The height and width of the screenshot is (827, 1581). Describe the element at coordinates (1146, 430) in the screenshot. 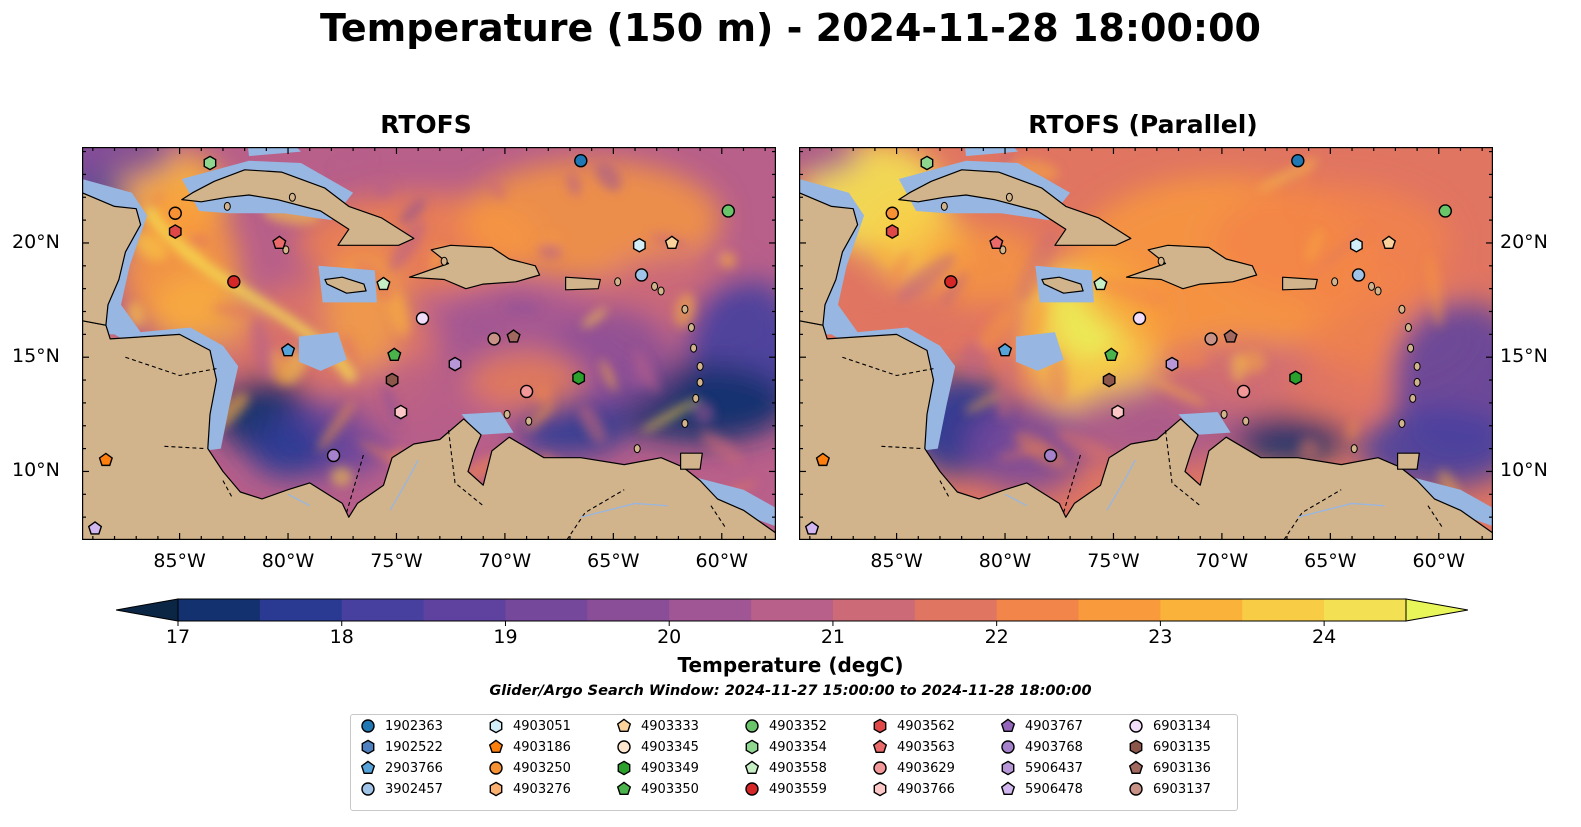

I see `land-centralAmerica` at that location.